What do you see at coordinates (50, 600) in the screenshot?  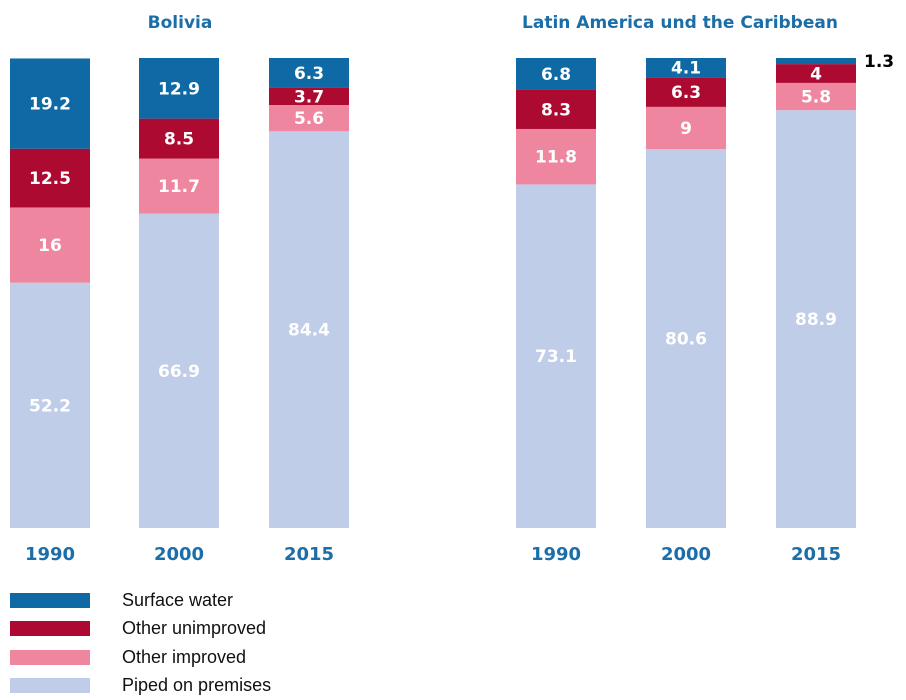 I see `legend-swatch-surface-water` at bounding box center [50, 600].